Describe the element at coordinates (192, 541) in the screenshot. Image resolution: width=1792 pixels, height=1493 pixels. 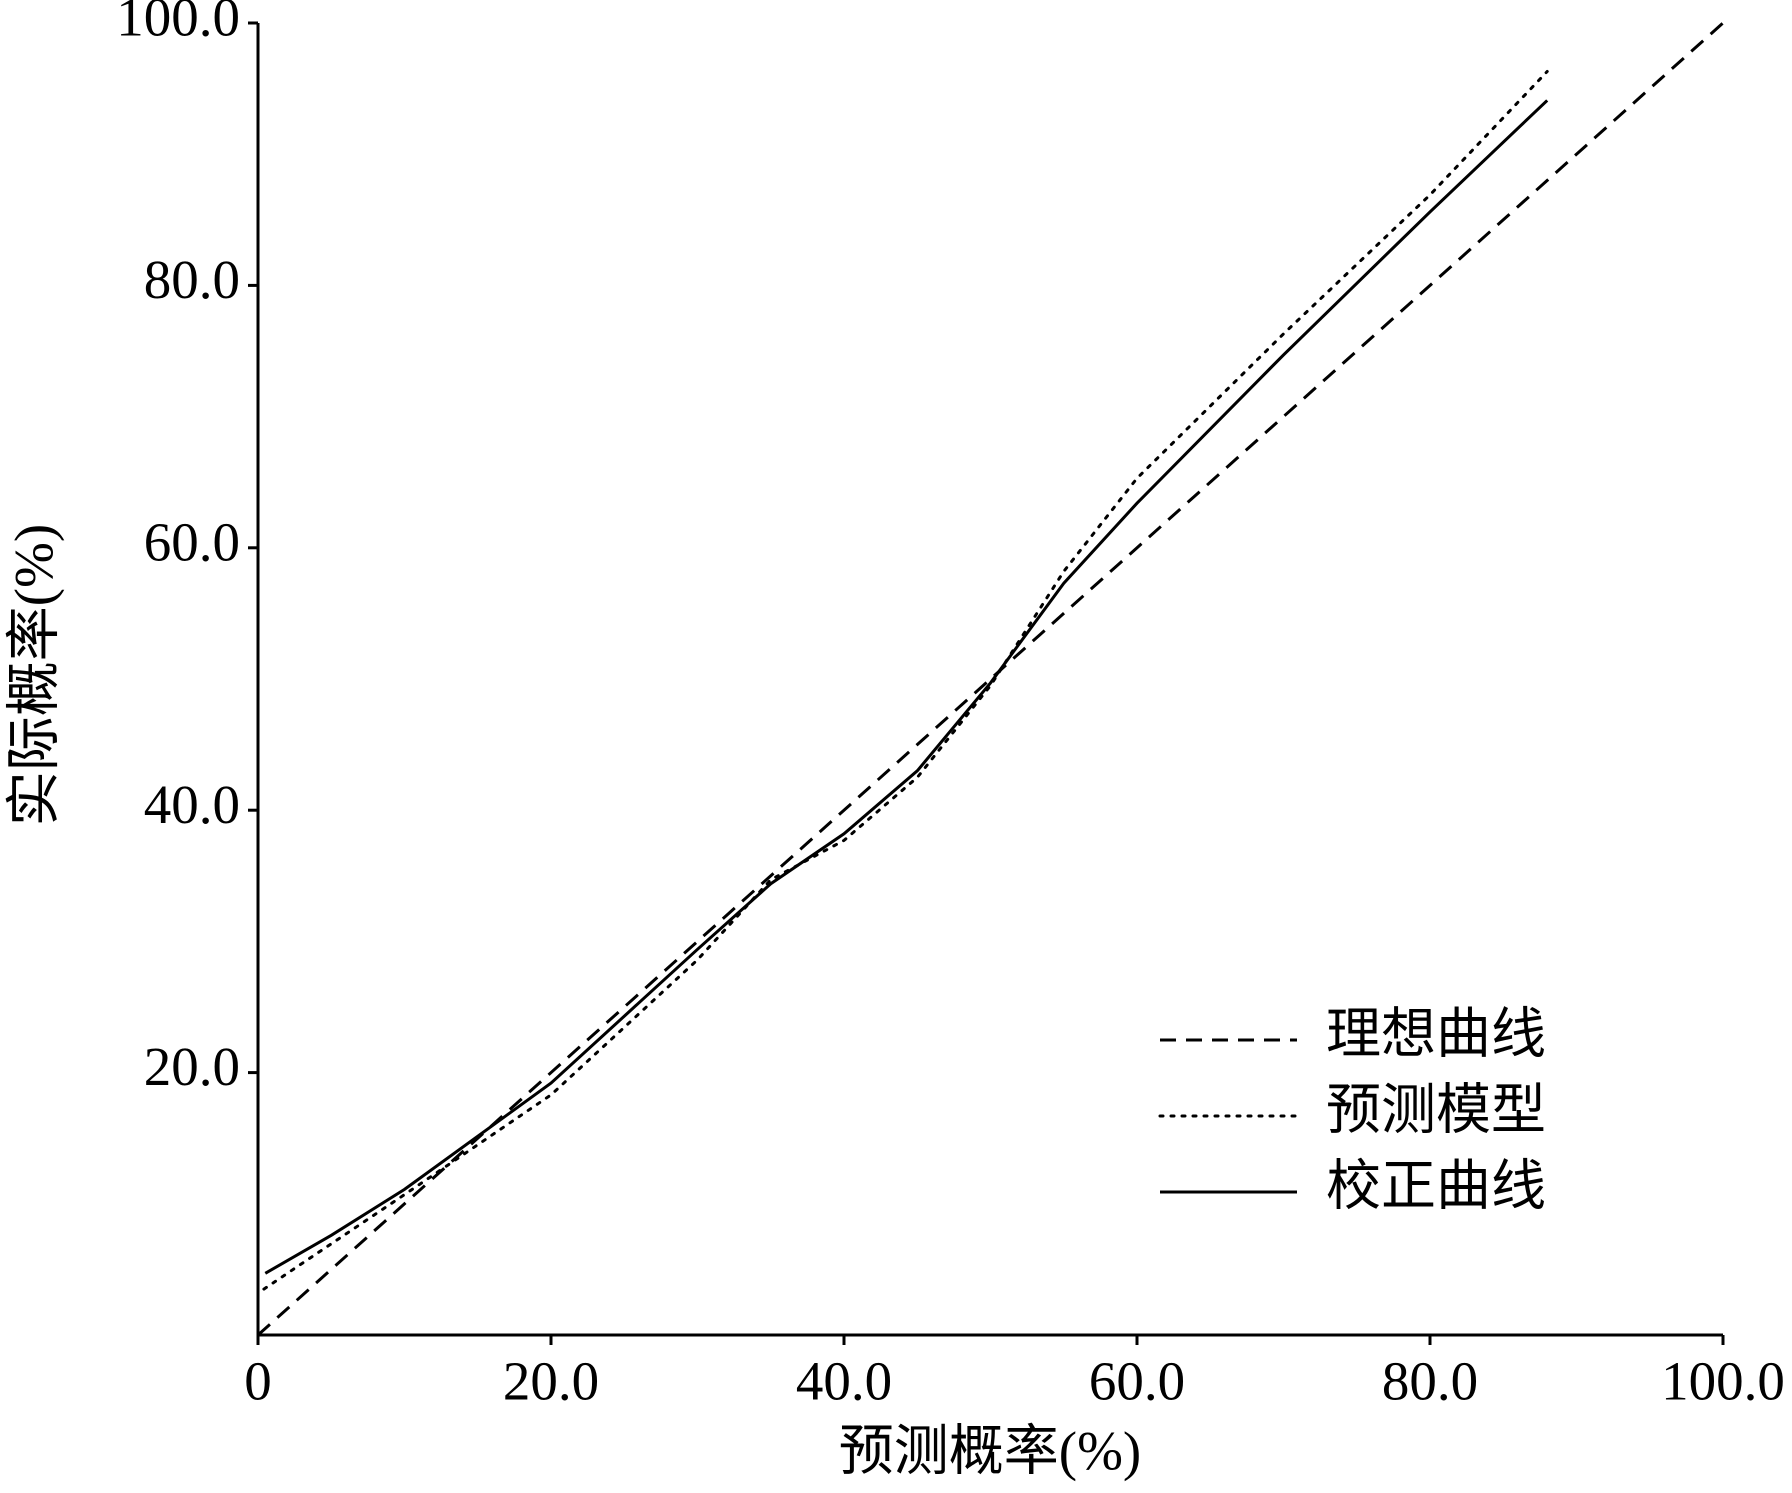
I see `y-tick-label: 60.0` at that location.